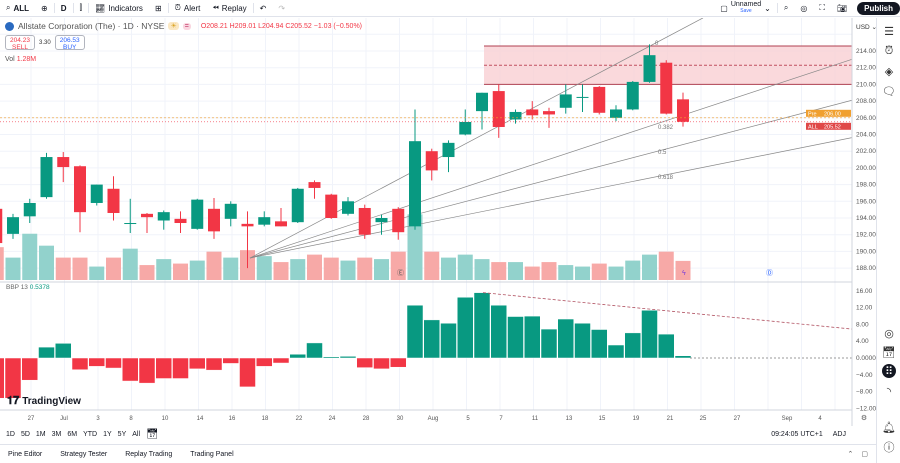 This screenshot has height=463, width=900. What do you see at coordinates (850, 454) in the screenshot?
I see `chevron-up-icon: ⌃` at bounding box center [850, 454].